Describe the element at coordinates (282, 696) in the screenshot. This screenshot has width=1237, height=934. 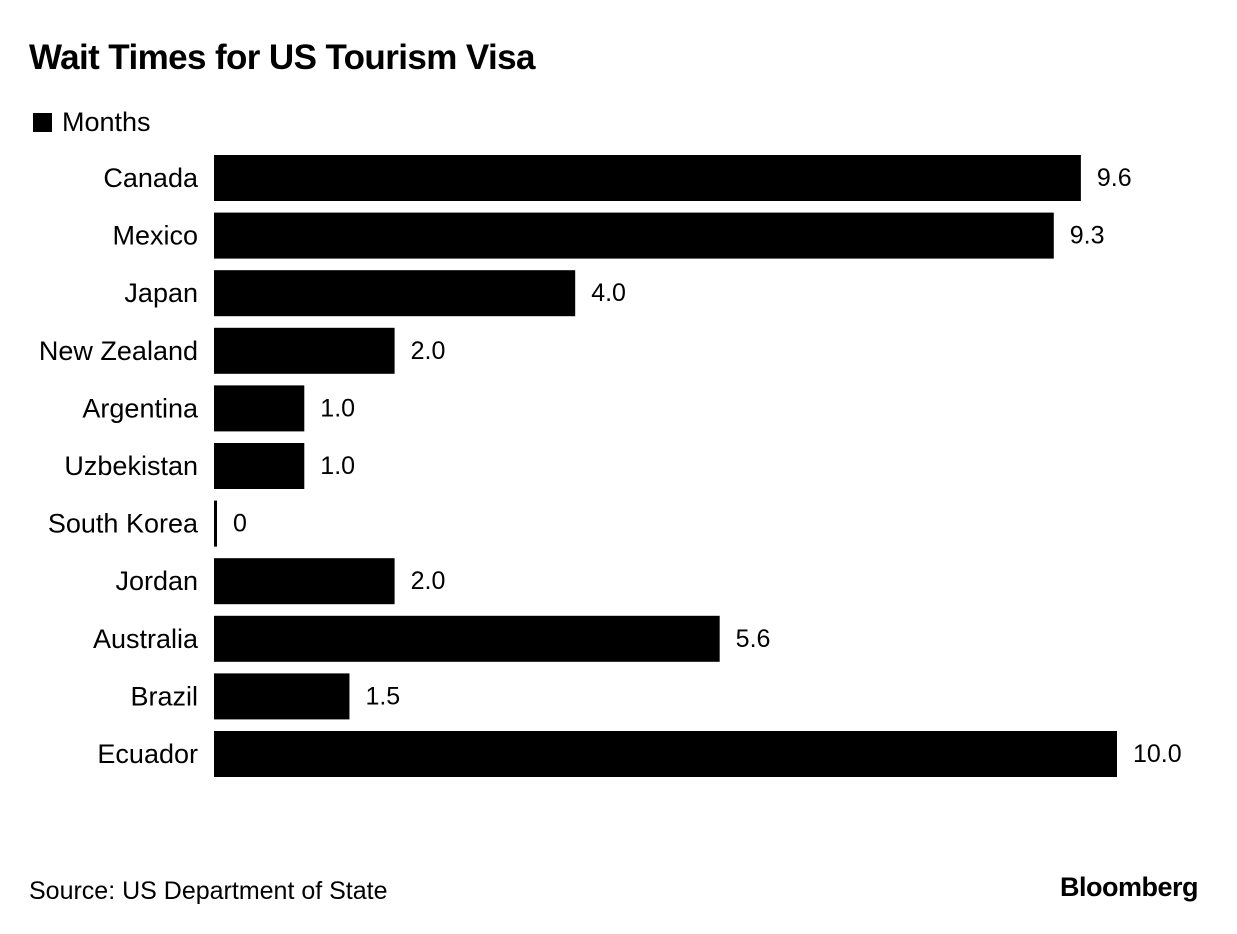
I see `bar-brazil` at that location.